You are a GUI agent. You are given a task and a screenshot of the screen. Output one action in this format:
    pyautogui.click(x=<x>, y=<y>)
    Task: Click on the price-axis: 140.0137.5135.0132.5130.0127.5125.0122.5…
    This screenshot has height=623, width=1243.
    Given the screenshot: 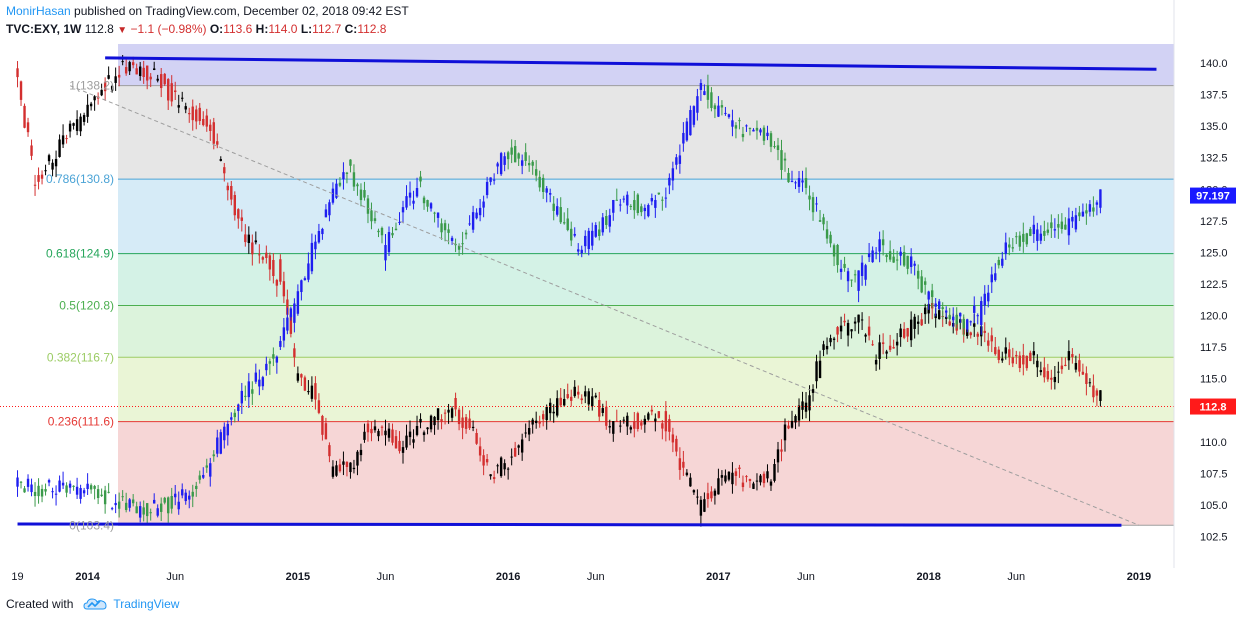 What is the action you would take?
    pyautogui.click(x=1200, y=284)
    